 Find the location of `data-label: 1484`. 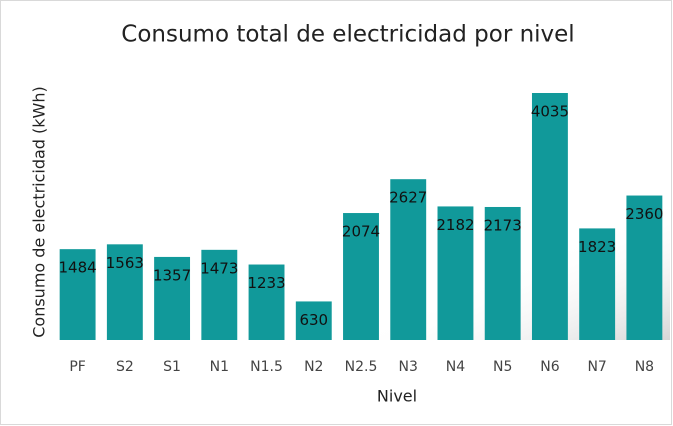

data-label: 1484 is located at coordinates (78, 268).